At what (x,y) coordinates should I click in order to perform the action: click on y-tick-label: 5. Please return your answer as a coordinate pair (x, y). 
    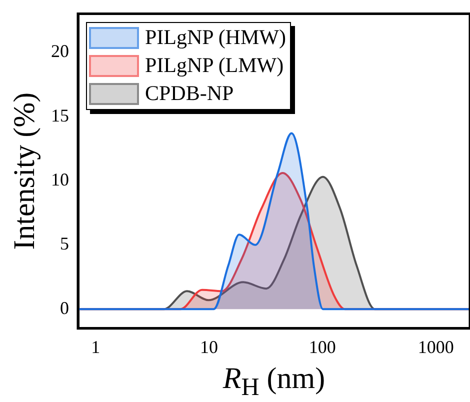
    Looking at the image, I should click on (64, 244).